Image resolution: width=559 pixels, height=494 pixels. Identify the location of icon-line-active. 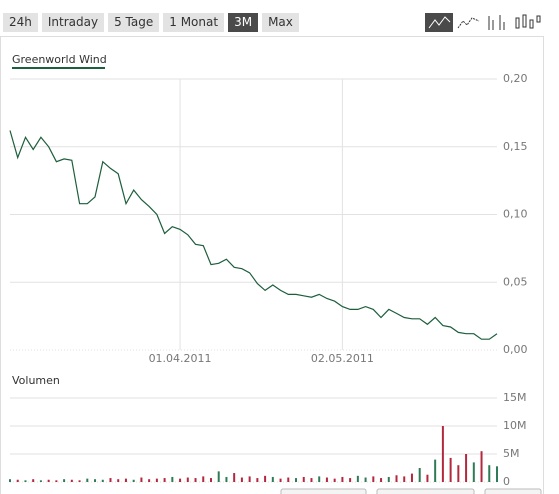
(439, 22).